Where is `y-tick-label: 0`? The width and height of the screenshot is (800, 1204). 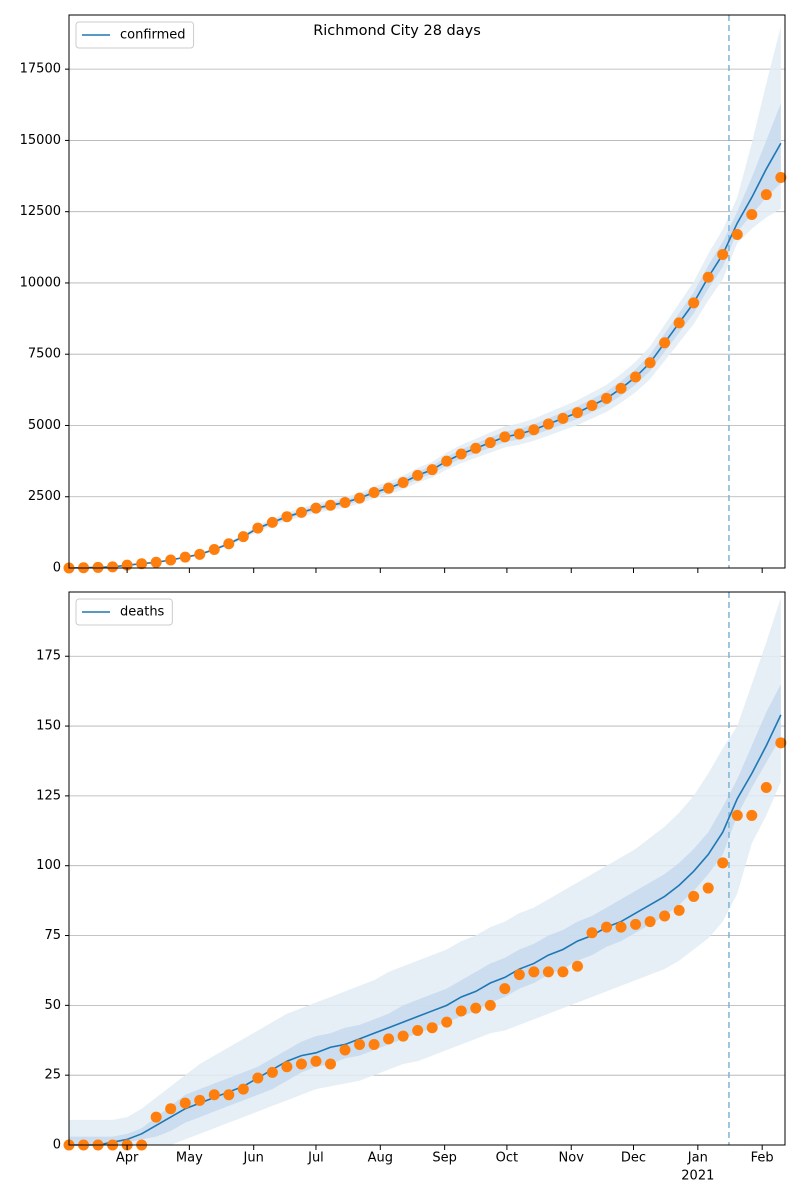
y-tick-label: 0 is located at coordinates (57, 568).